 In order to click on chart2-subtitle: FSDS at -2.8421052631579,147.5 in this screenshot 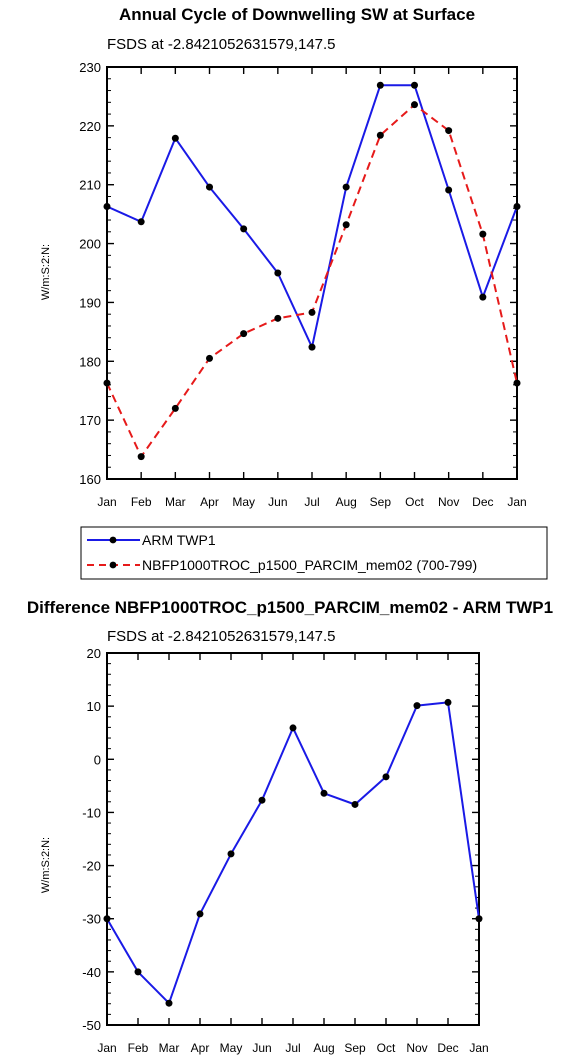, I will do `click(221, 636)`.